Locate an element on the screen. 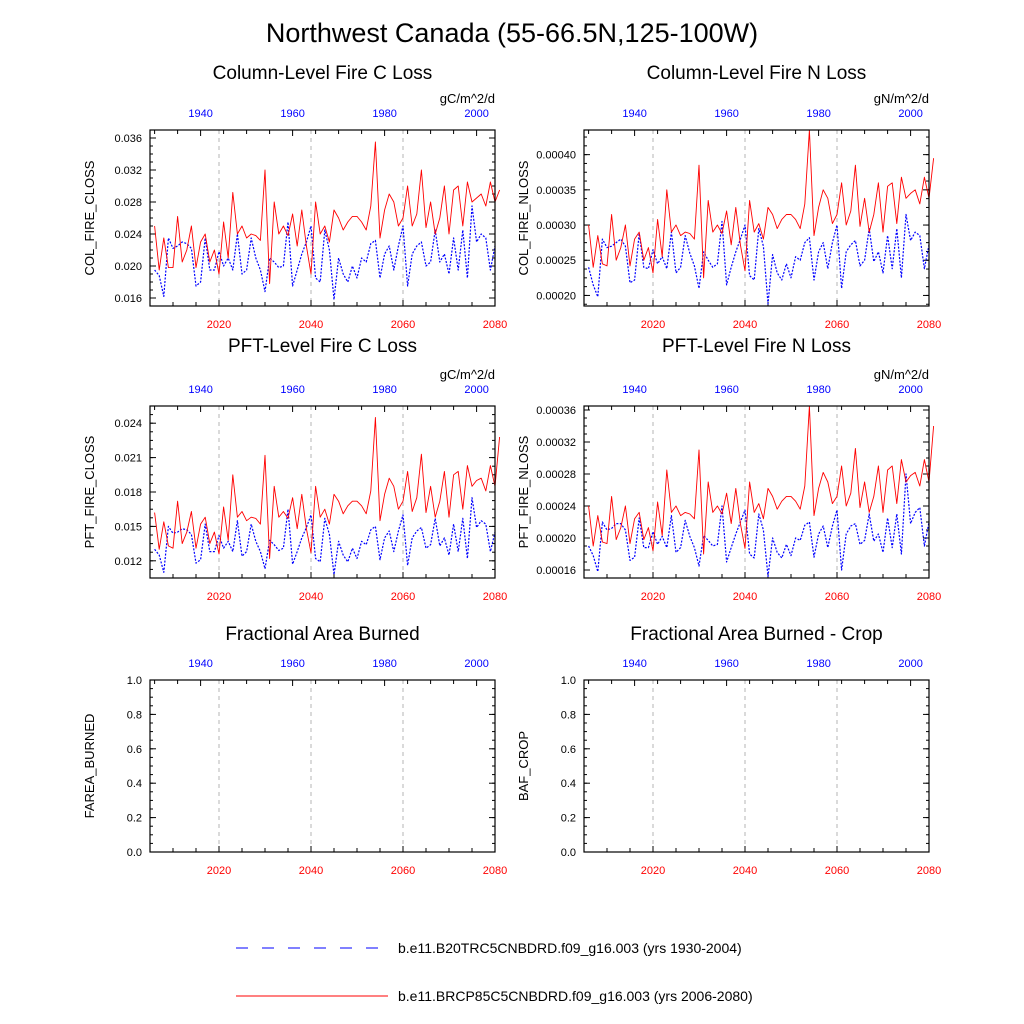 The height and width of the screenshot is (1024, 1024). panel-title: Column-Level Fire C Loss is located at coordinates (323, 73).